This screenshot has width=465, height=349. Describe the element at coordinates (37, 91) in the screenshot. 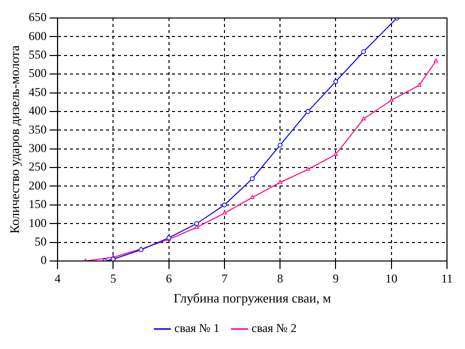

I see `y-tick-label: 450` at that location.